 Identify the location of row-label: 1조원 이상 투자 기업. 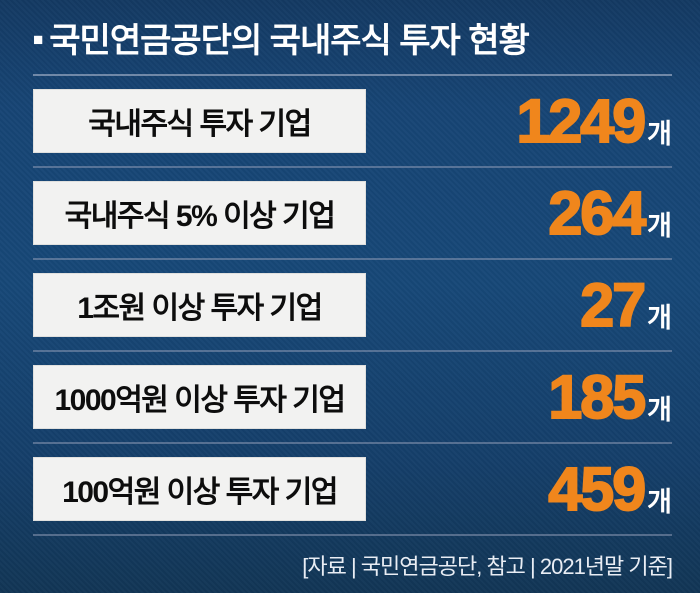
(200, 308).